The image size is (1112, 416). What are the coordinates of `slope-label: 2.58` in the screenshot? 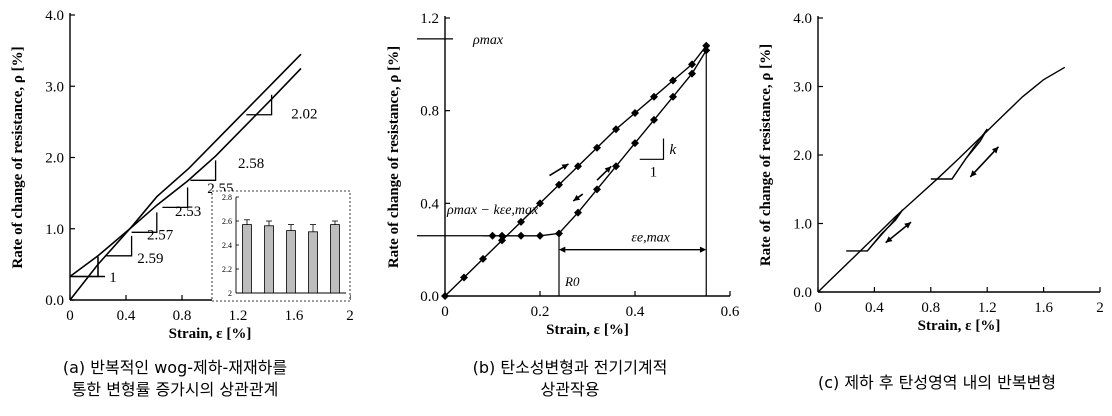 It's located at (251, 164).